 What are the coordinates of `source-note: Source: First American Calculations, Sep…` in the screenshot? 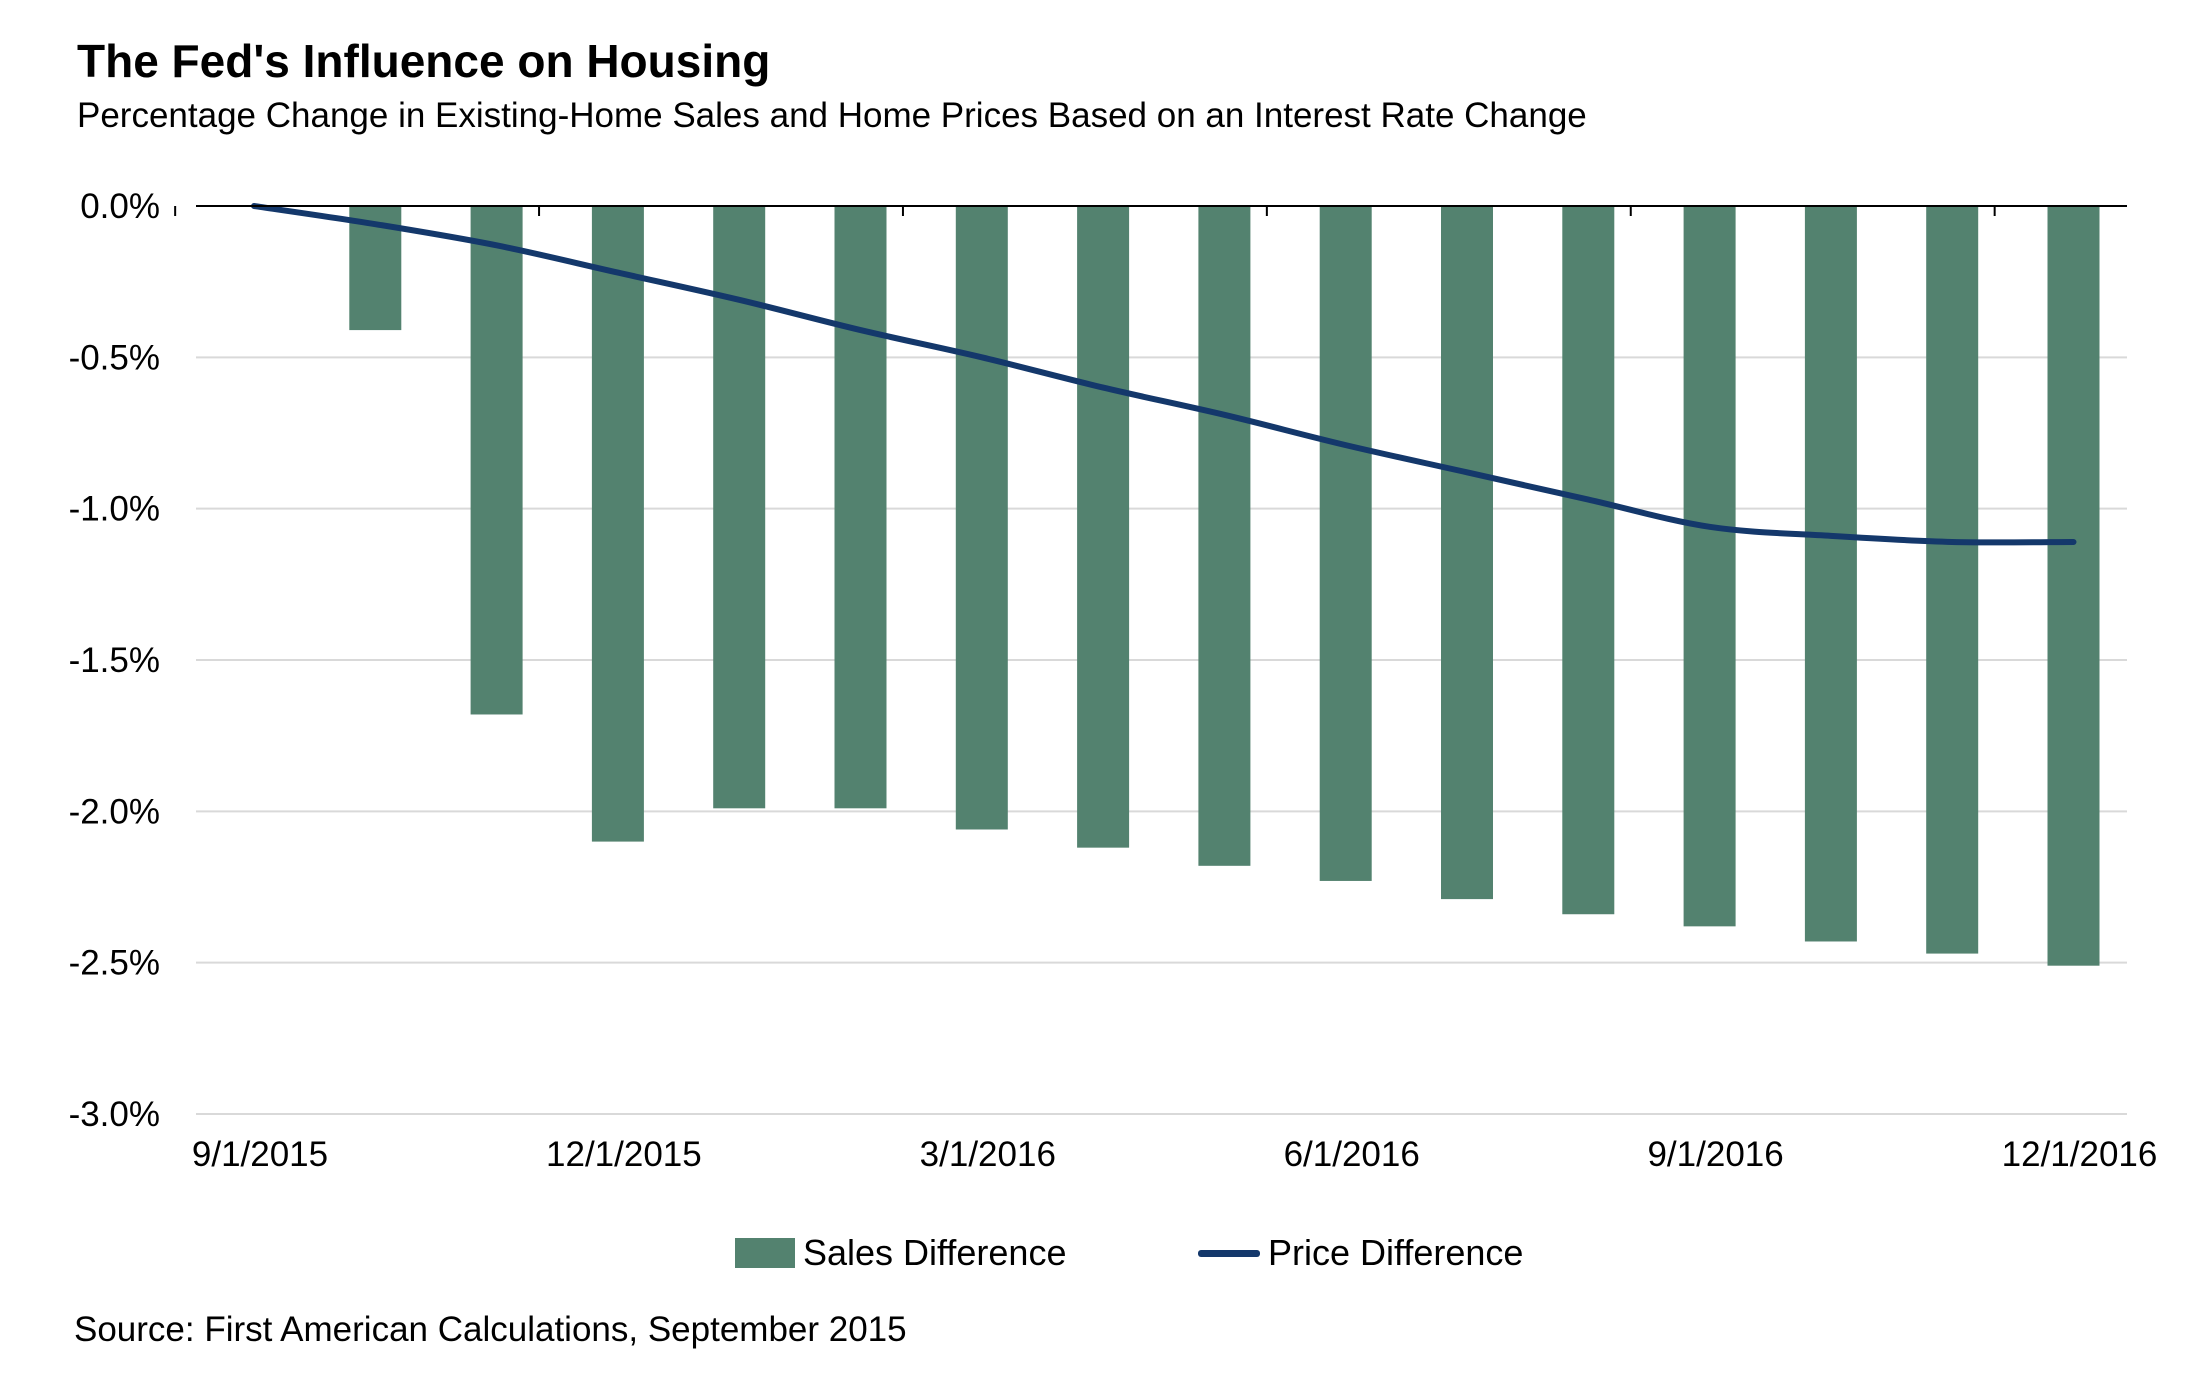 It's located at (490, 1329).